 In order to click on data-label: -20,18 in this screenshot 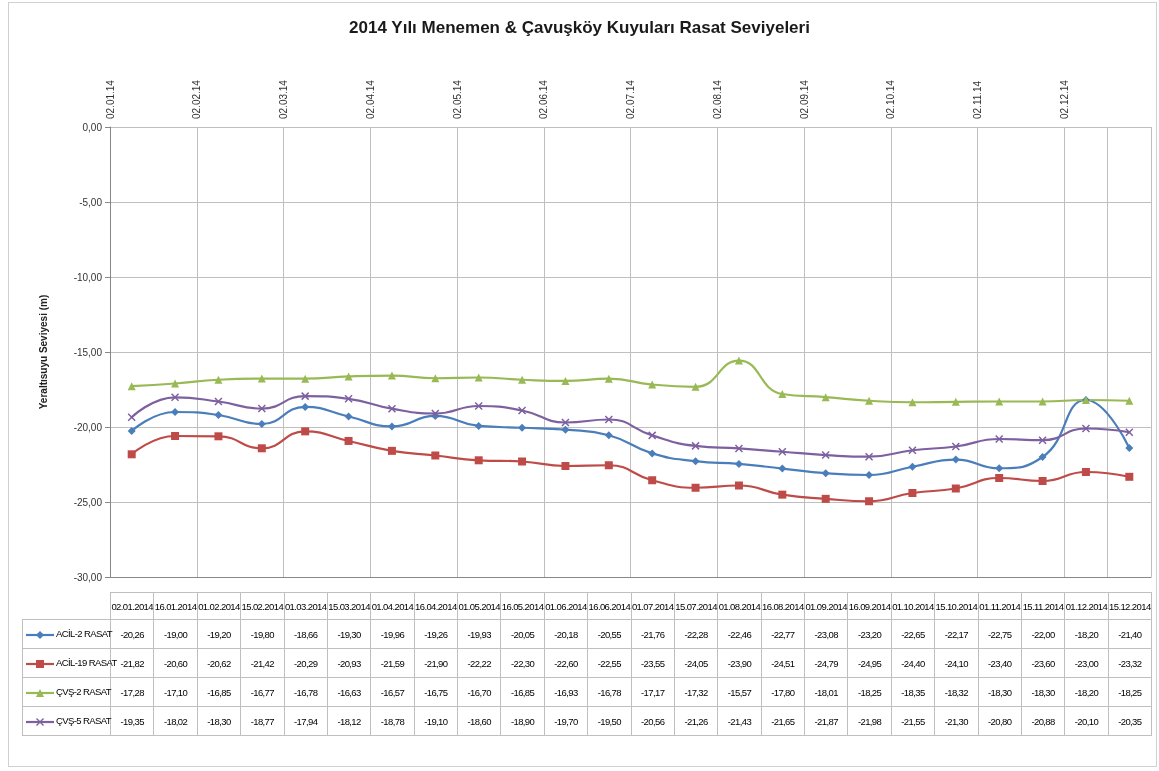, I will do `click(566, 634)`.